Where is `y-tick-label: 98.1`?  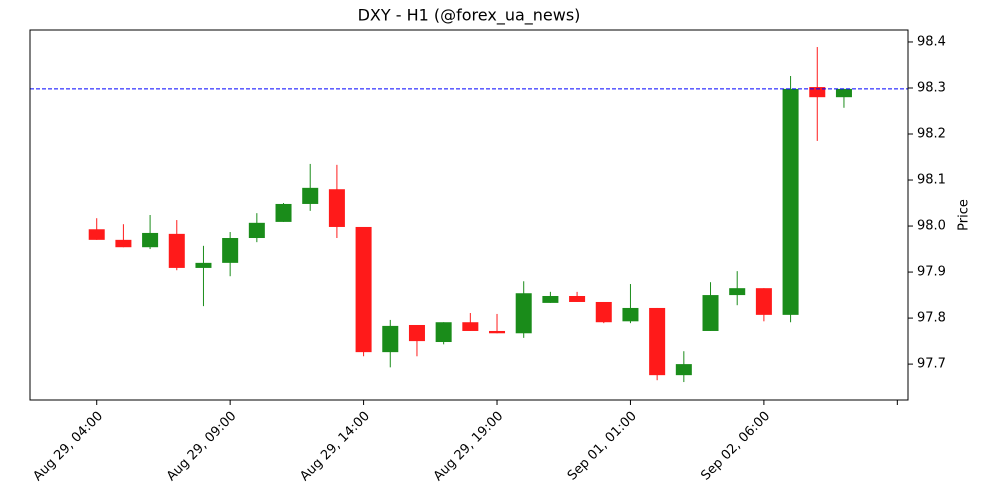 y-tick-label: 98.1 is located at coordinates (931, 180).